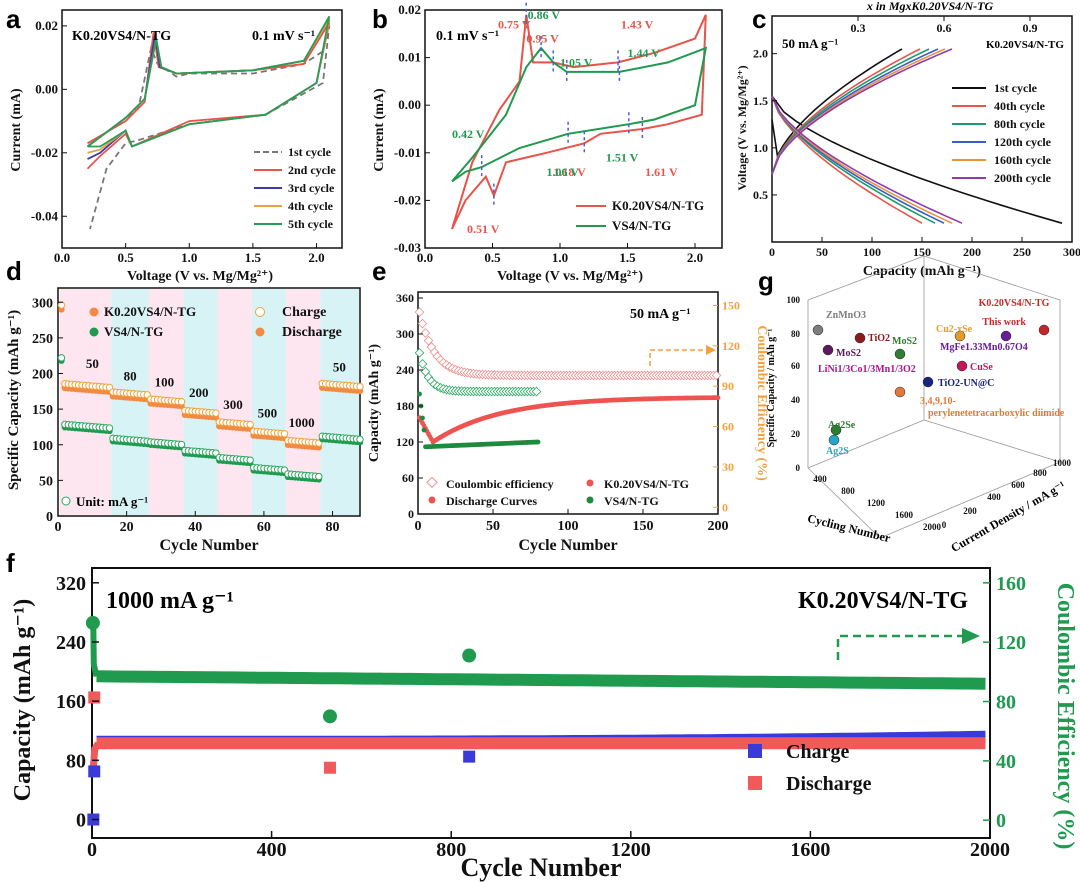 The width and height of the screenshot is (1080, 882). What do you see at coordinates (253, 257) in the screenshot?
I see `panel-a-xtick-label: 1.5` at bounding box center [253, 257].